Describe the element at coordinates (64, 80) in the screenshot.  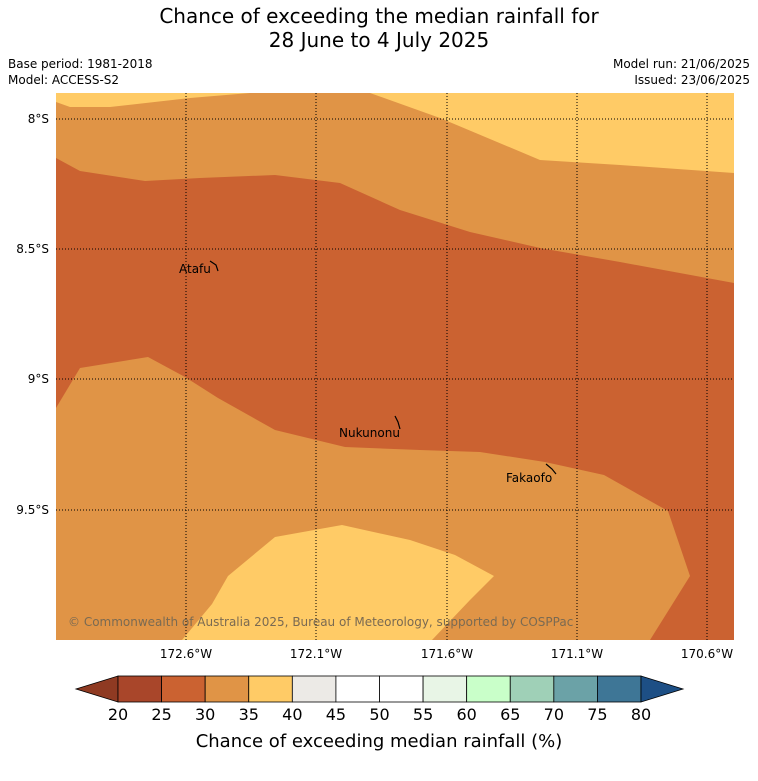
I see `model-name: Model: ACCESS-S2` at that location.